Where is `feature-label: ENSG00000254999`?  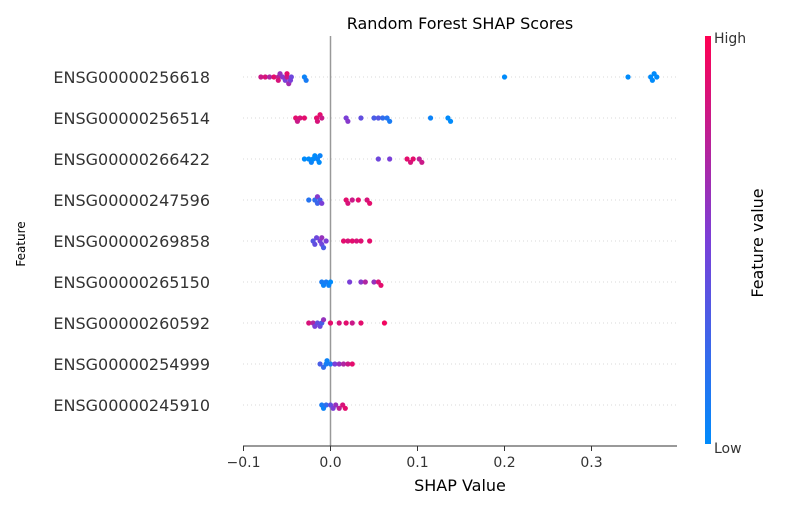
feature-label: ENSG00000254999 is located at coordinates (131, 364).